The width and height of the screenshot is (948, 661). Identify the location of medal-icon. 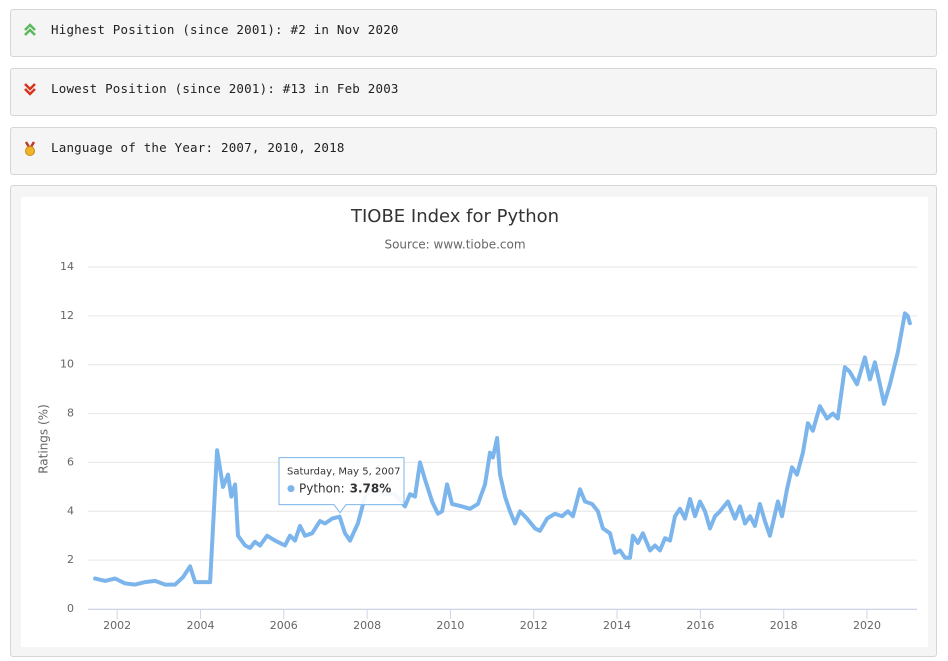
(30, 148).